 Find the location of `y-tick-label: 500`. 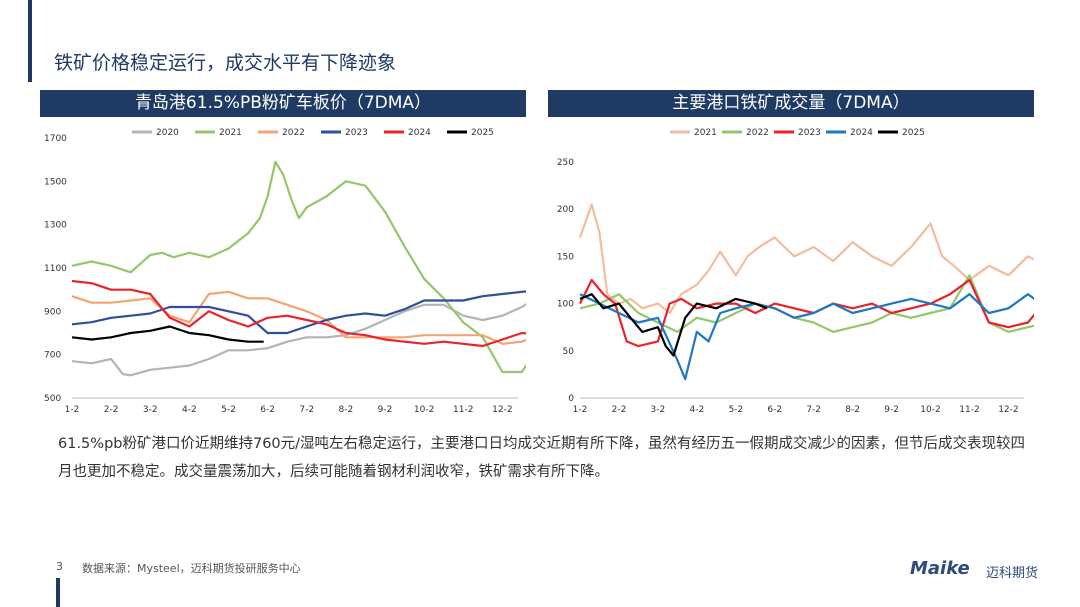

y-tick-label: 500 is located at coordinates (52, 399).